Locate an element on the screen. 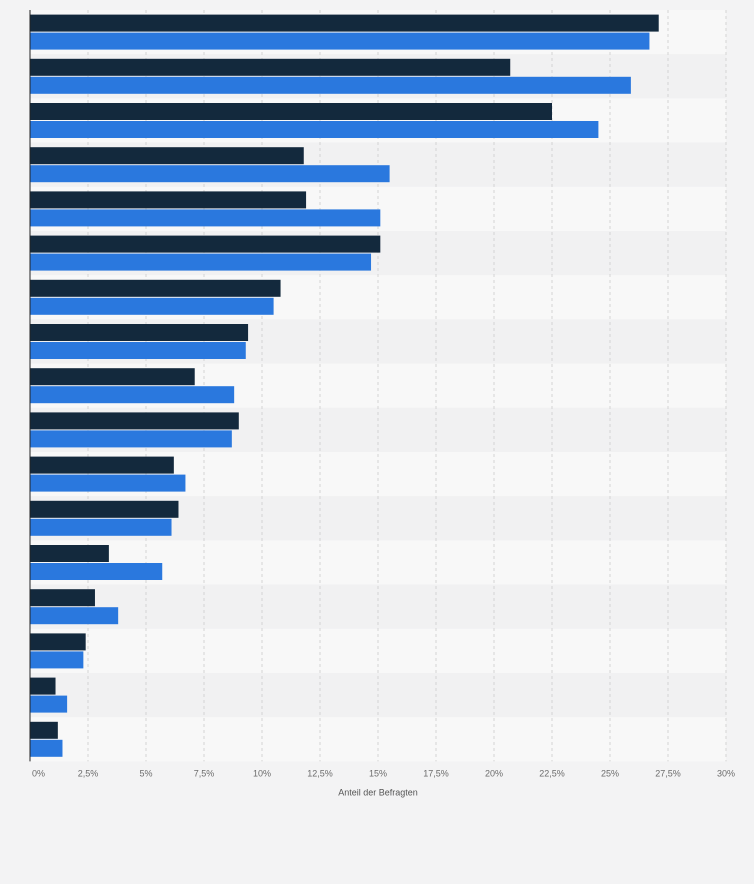  x-tick-label: 30% is located at coordinates (726, 773).